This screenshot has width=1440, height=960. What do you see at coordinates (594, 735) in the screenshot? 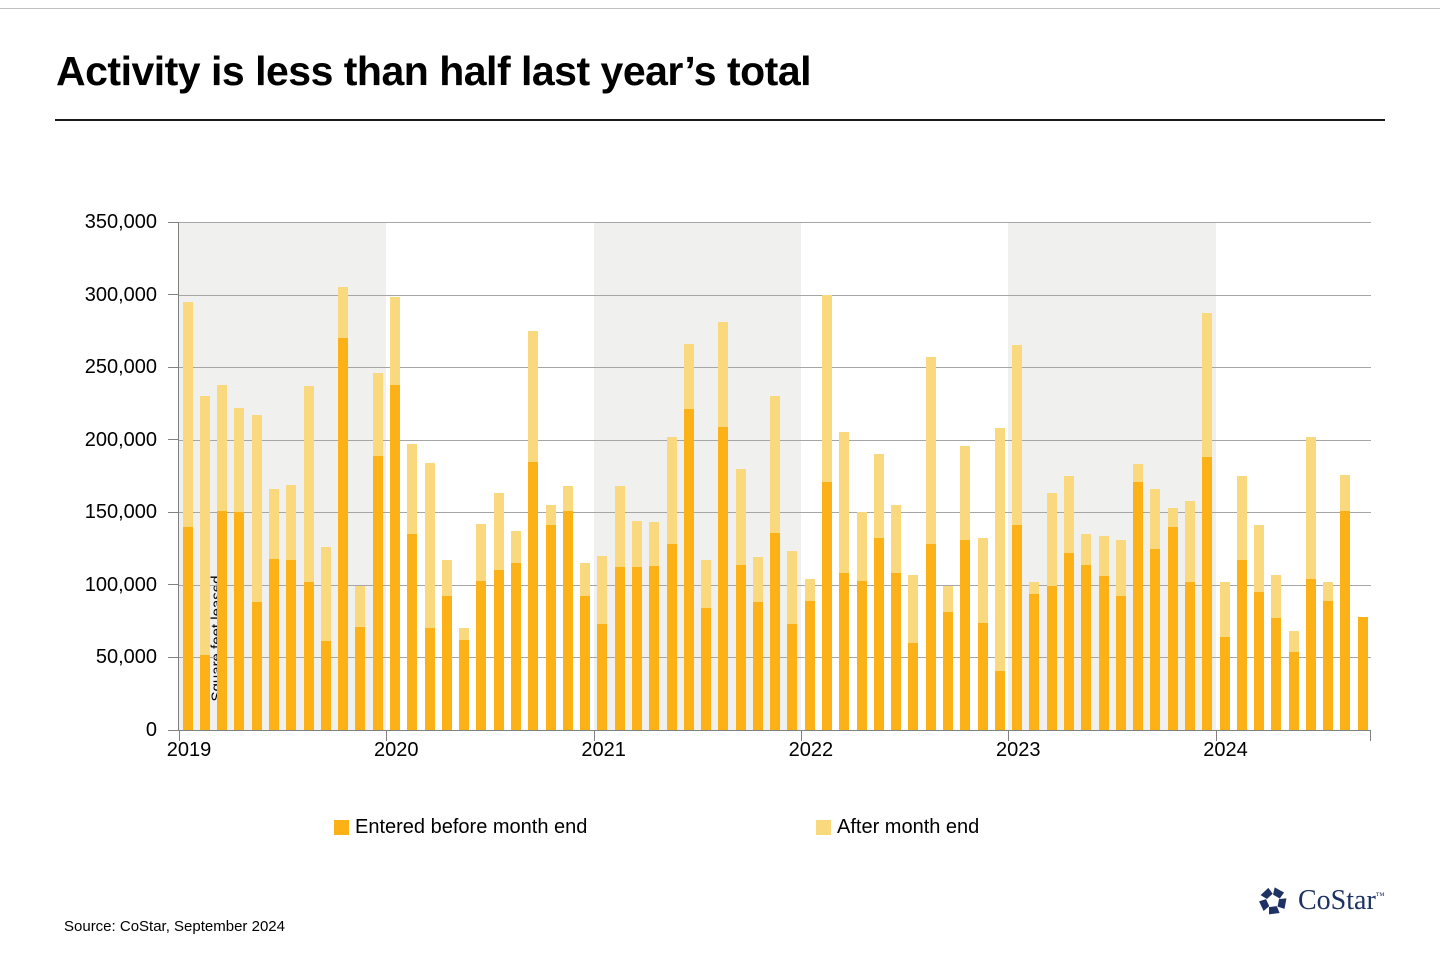
I see `x-tick-2021` at bounding box center [594, 735].